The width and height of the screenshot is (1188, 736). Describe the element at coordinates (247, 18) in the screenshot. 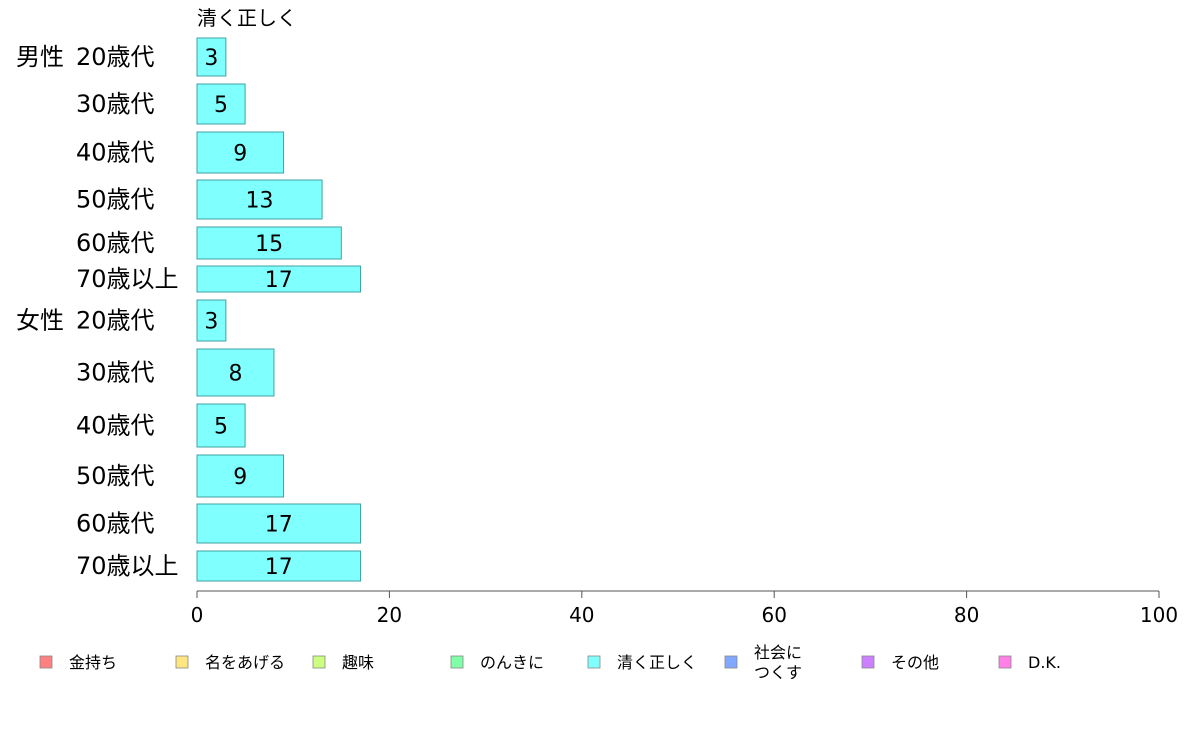

I see `series-title: 清く正しく` at that location.